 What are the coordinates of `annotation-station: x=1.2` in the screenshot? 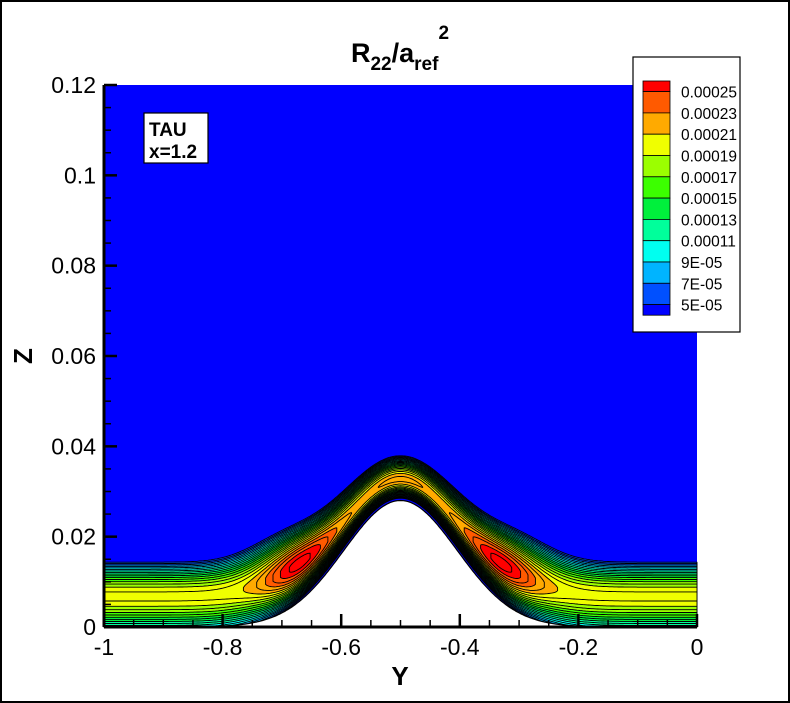 It's located at (173, 152).